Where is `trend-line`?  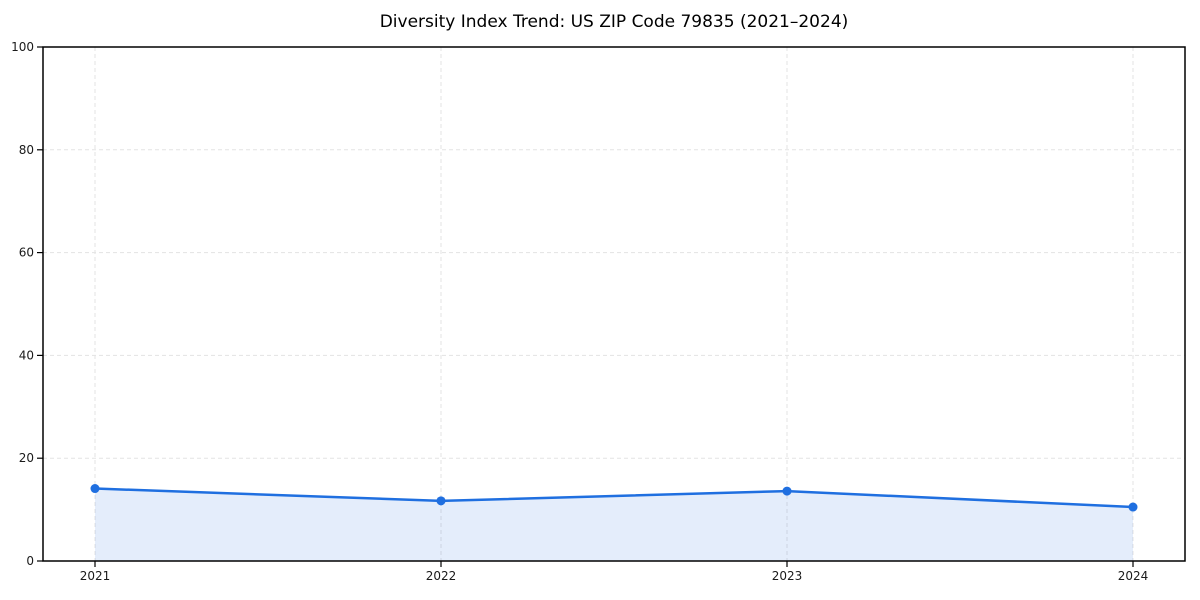 trend-line is located at coordinates (614, 498).